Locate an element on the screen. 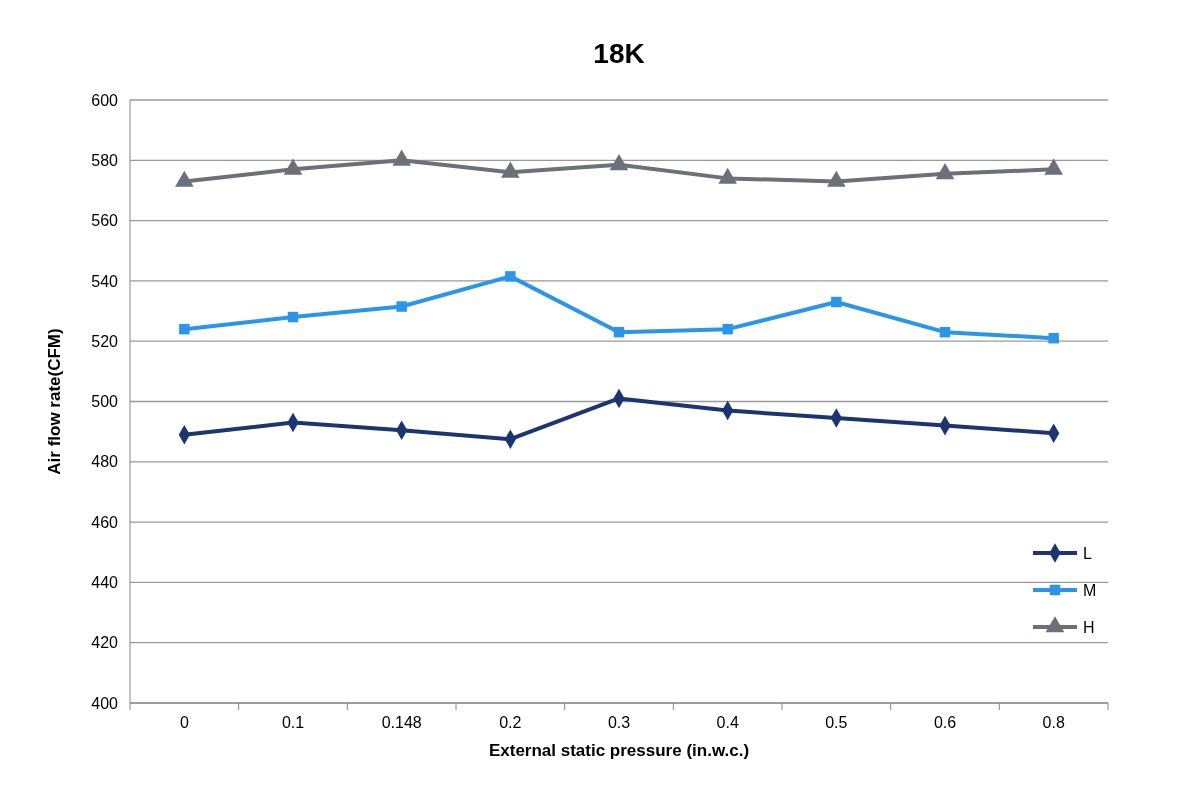 This screenshot has width=1178, height=785. legend-label: L is located at coordinates (1087, 553).